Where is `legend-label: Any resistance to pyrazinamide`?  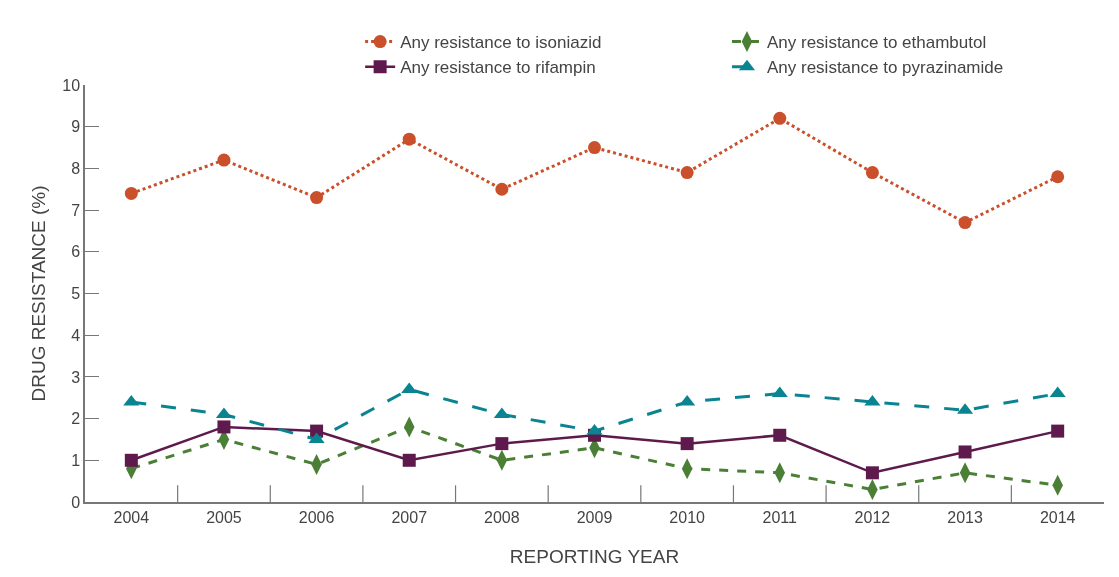
legend-label: Any resistance to pyrazinamide is located at coordinates (885, 68).